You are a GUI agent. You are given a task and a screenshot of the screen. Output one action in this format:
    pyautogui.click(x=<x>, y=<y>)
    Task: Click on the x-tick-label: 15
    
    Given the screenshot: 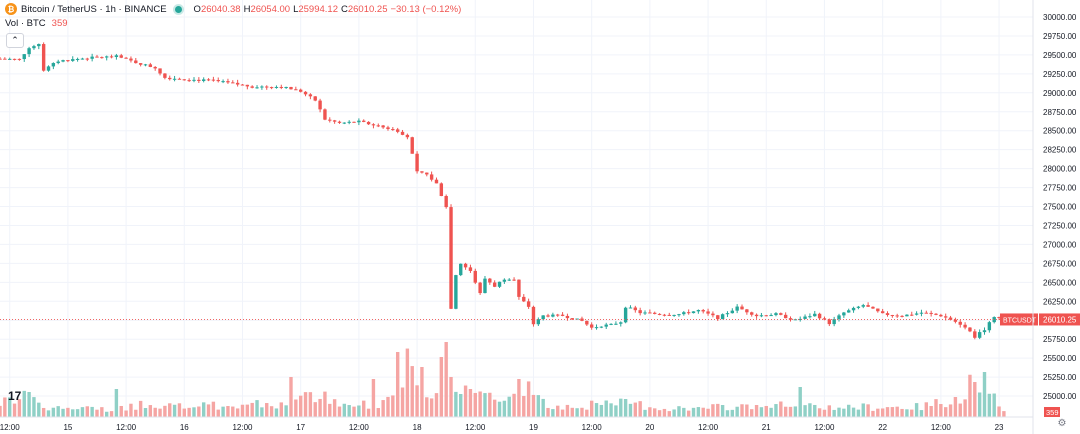 What is the action you would take?
    pyautogui.click(x=67, y=427)
    